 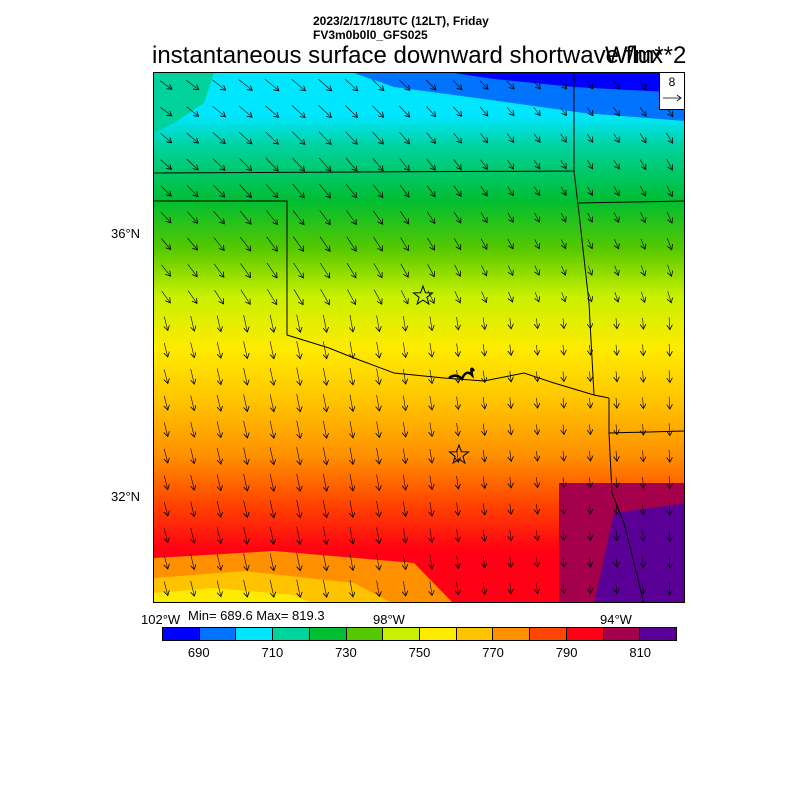 What do you see at coordinates (493, 652) in the screenshot?
I see `colorbar-label: 770` at bounding box center [493, 652].